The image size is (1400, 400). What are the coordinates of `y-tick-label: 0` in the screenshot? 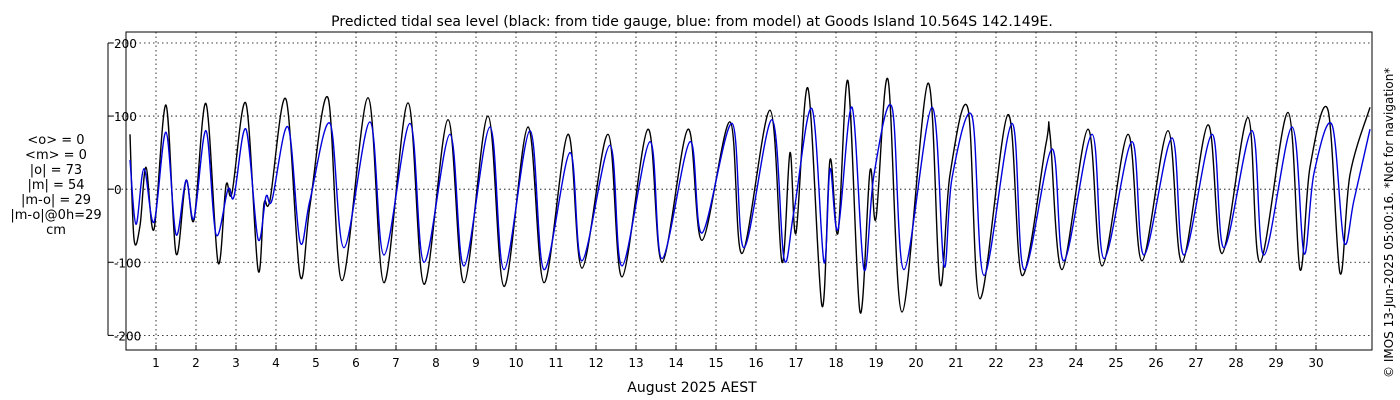 It's located at (118, 190).